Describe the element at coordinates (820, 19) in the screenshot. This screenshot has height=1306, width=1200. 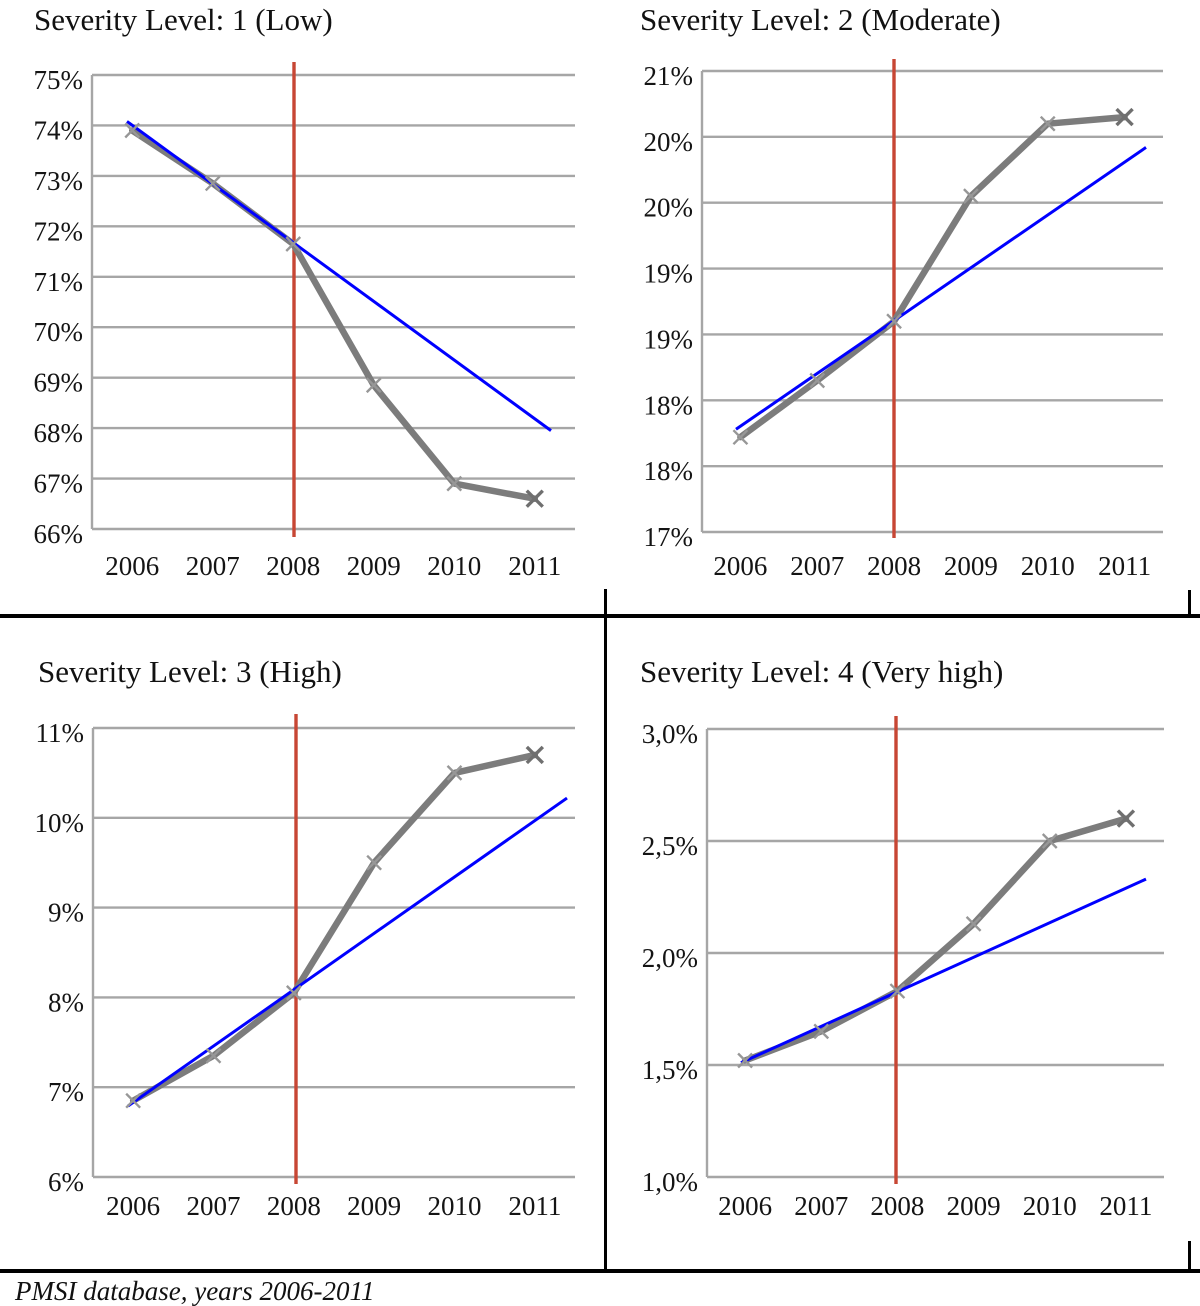
I see `chart-title-severity-2: Severity Level: 2 (Moderate)` at that location.